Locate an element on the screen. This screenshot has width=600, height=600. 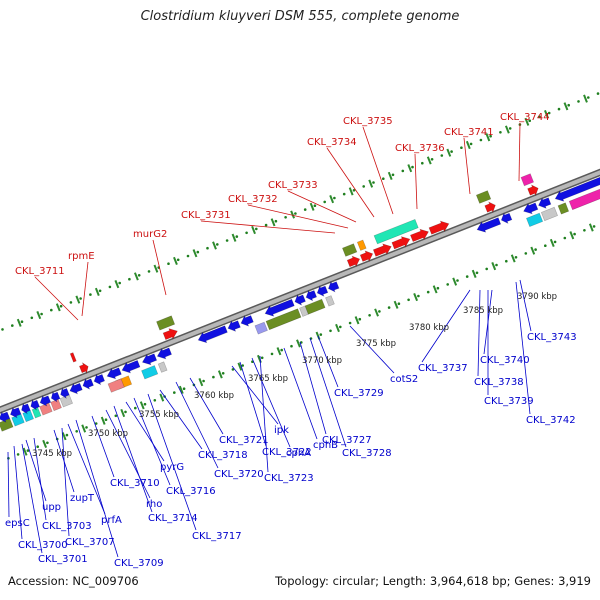
gene-label-ckl-3742: CKL_3742 is located at coordinates (551, 420).